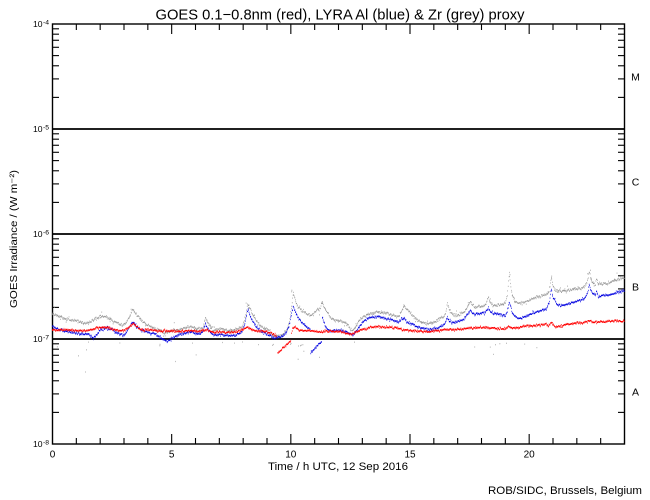  I want to click on svg-text: 0, so click(53, 455).